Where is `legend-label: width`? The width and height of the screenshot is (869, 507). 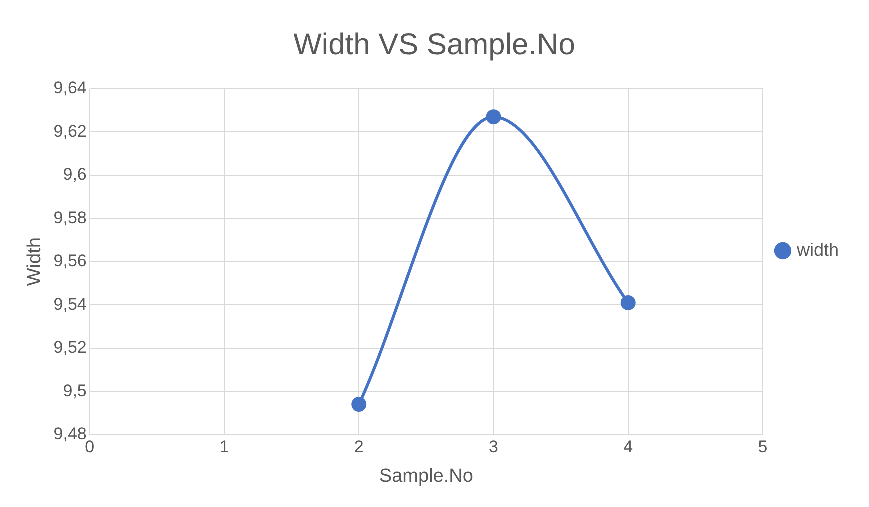 legend-label: width is located at coordinates (818, 250).